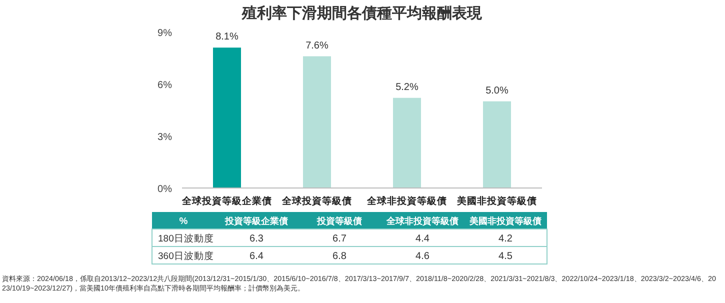  What do you see at coordinates (317, 46) in the screenshot?
I see `data-label: 7.6%` at bounding box center [317, 46].